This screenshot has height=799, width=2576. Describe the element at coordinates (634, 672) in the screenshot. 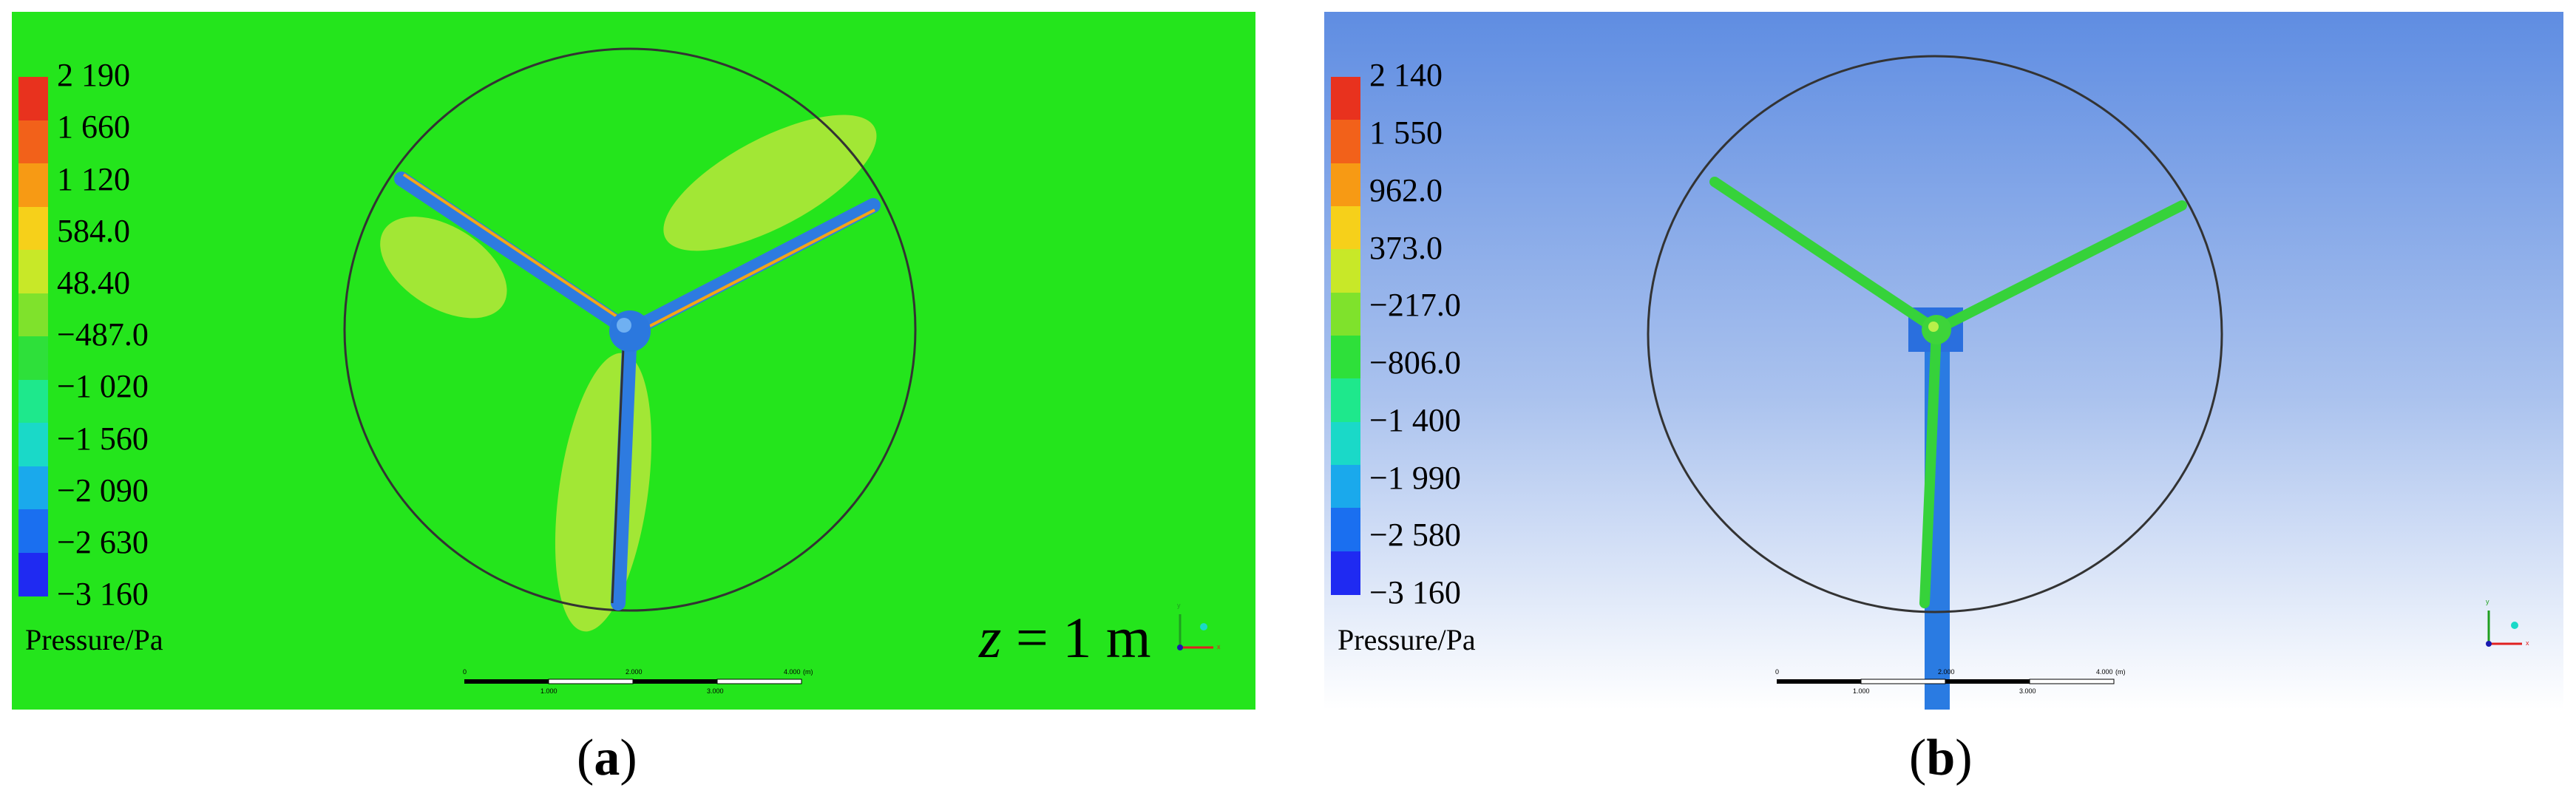

I see `scale-label-2000: 2.000` at that location.